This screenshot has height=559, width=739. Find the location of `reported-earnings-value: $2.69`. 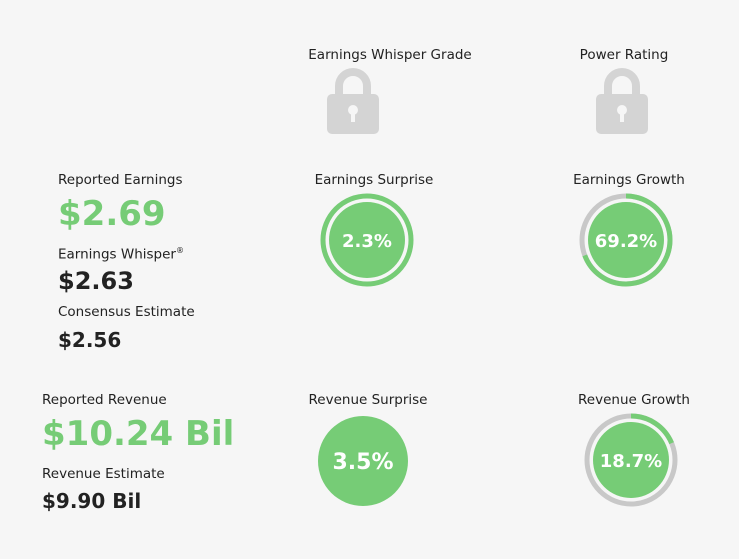

reported-earnings-value: $2.69 is located at coordinates (112, 214).